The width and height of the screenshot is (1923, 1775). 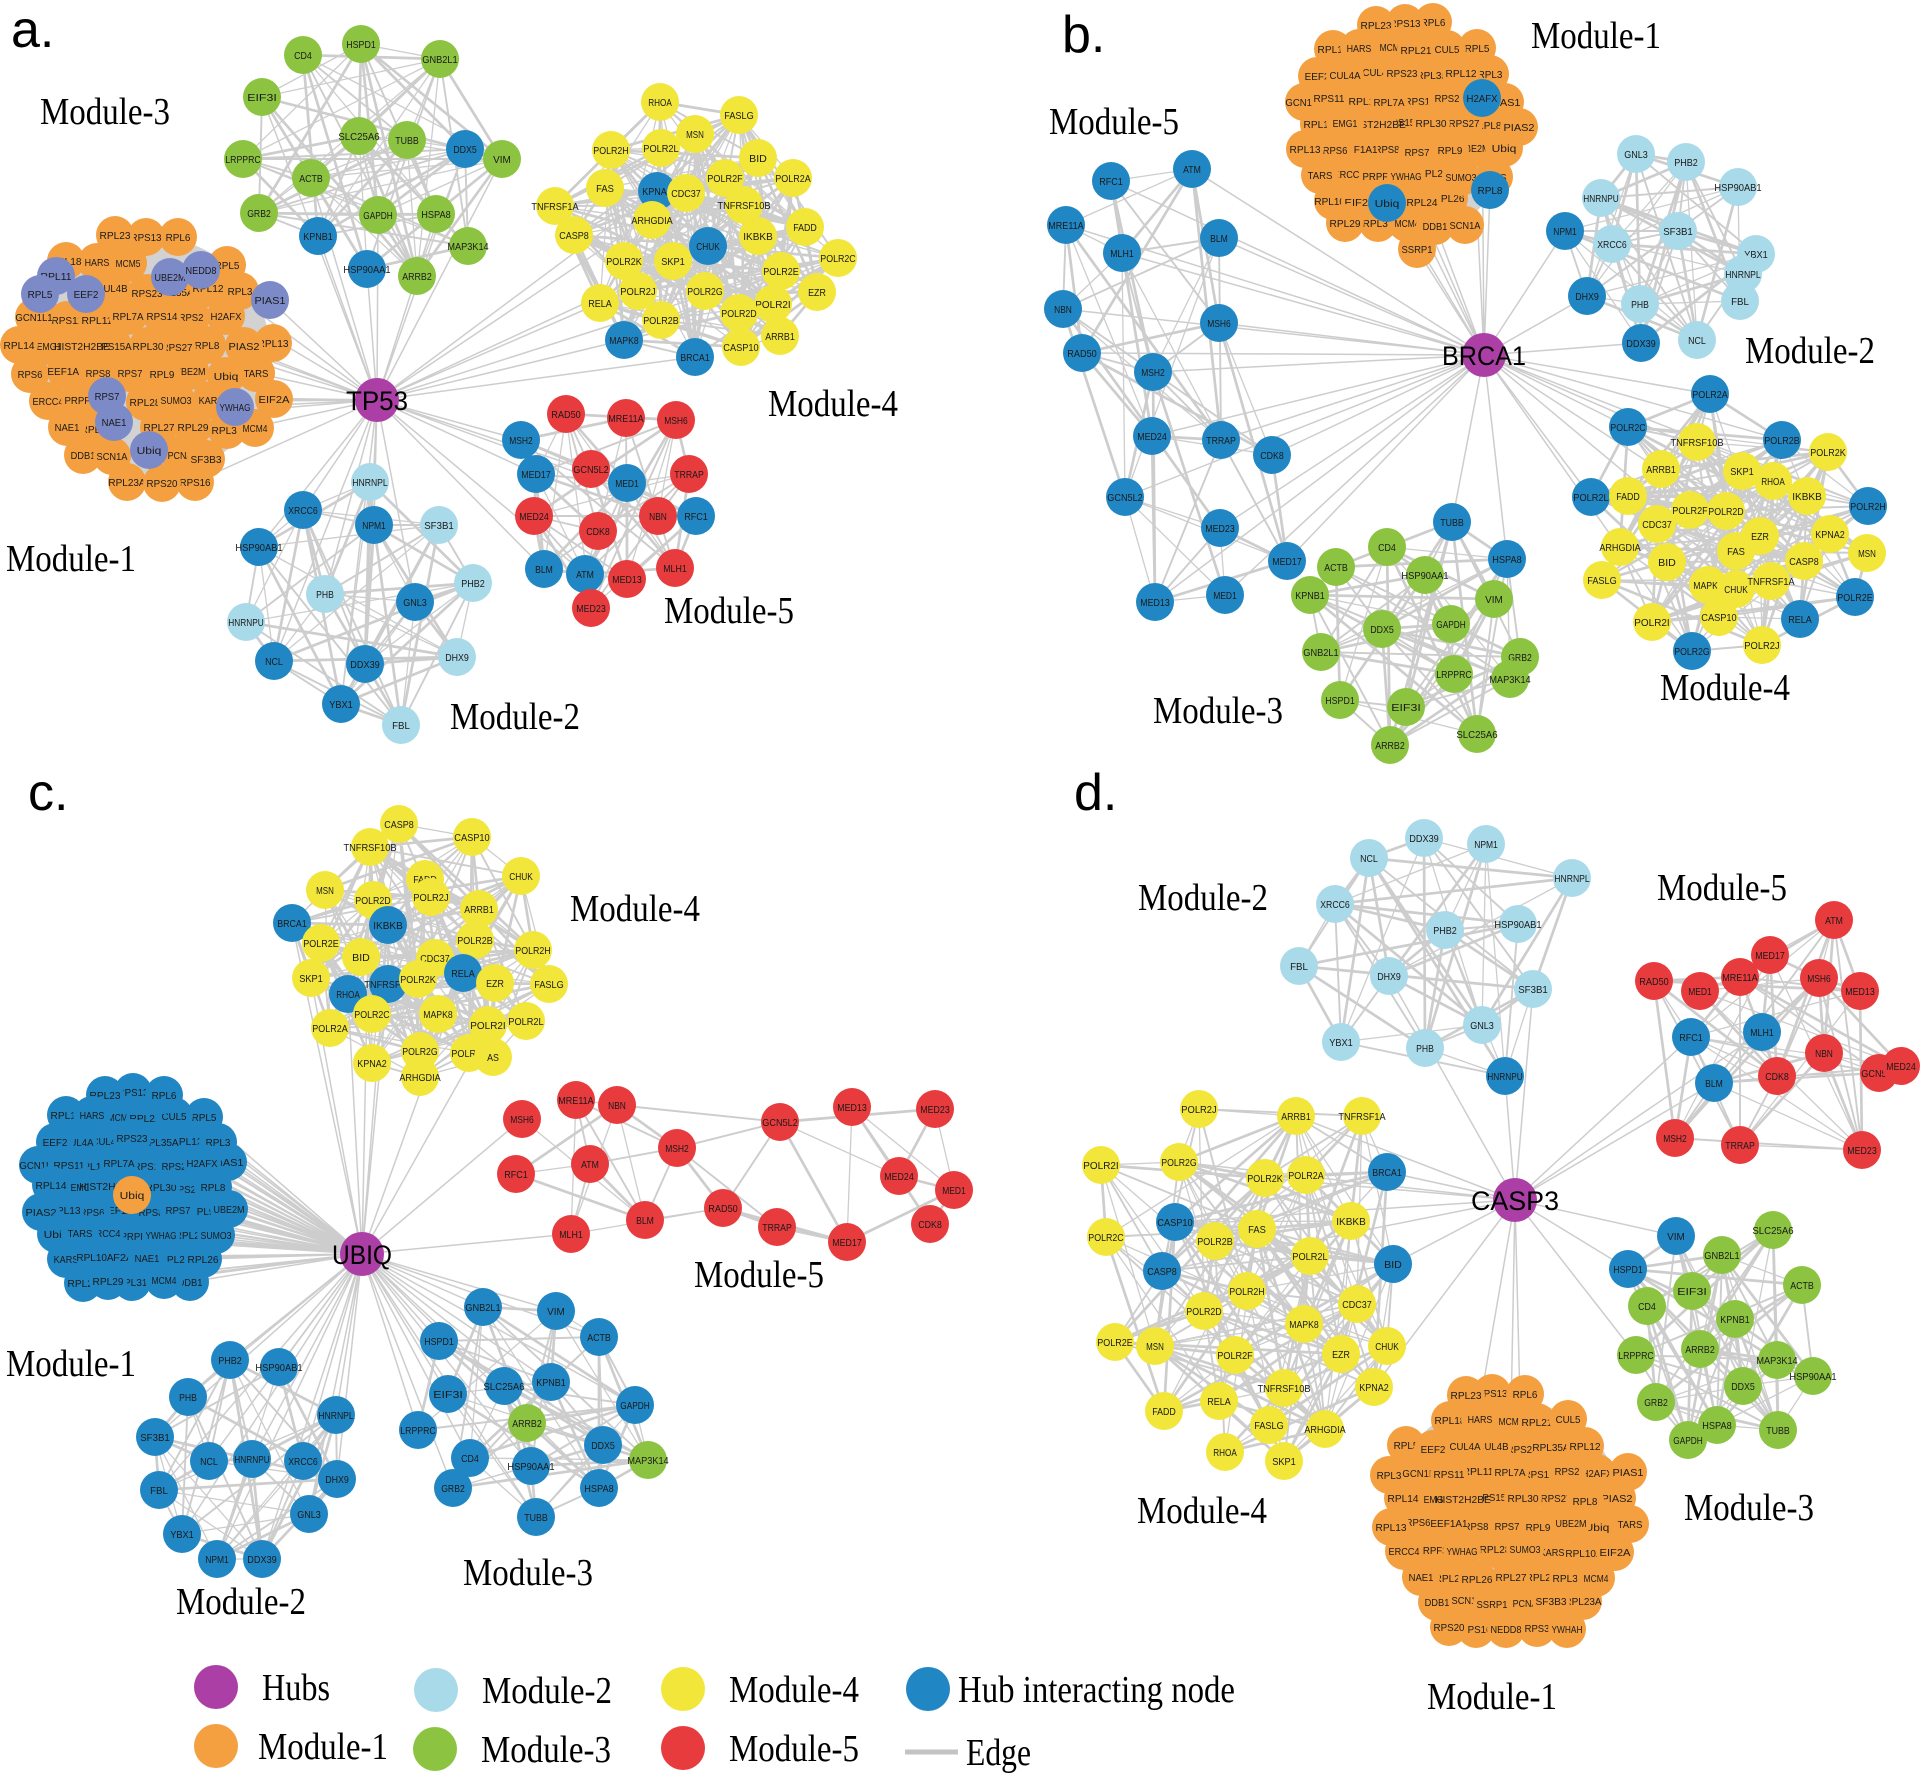 I want to click on svg-text: IKBKB, so click(x=1351, y=1222).